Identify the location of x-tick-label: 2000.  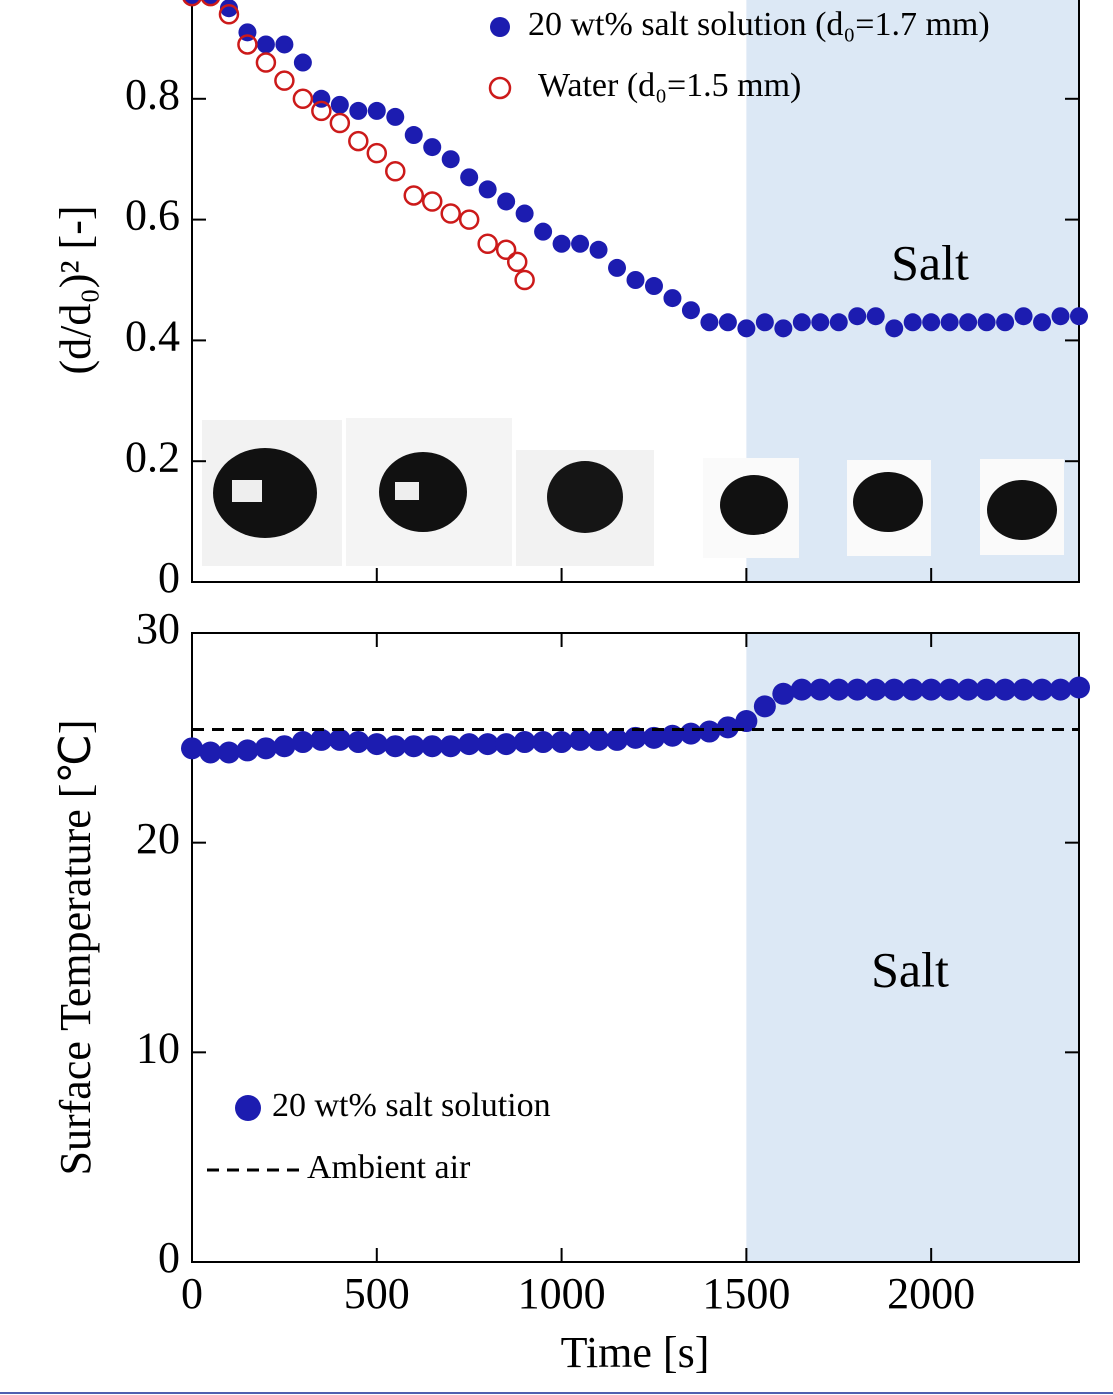
(931, 1293).